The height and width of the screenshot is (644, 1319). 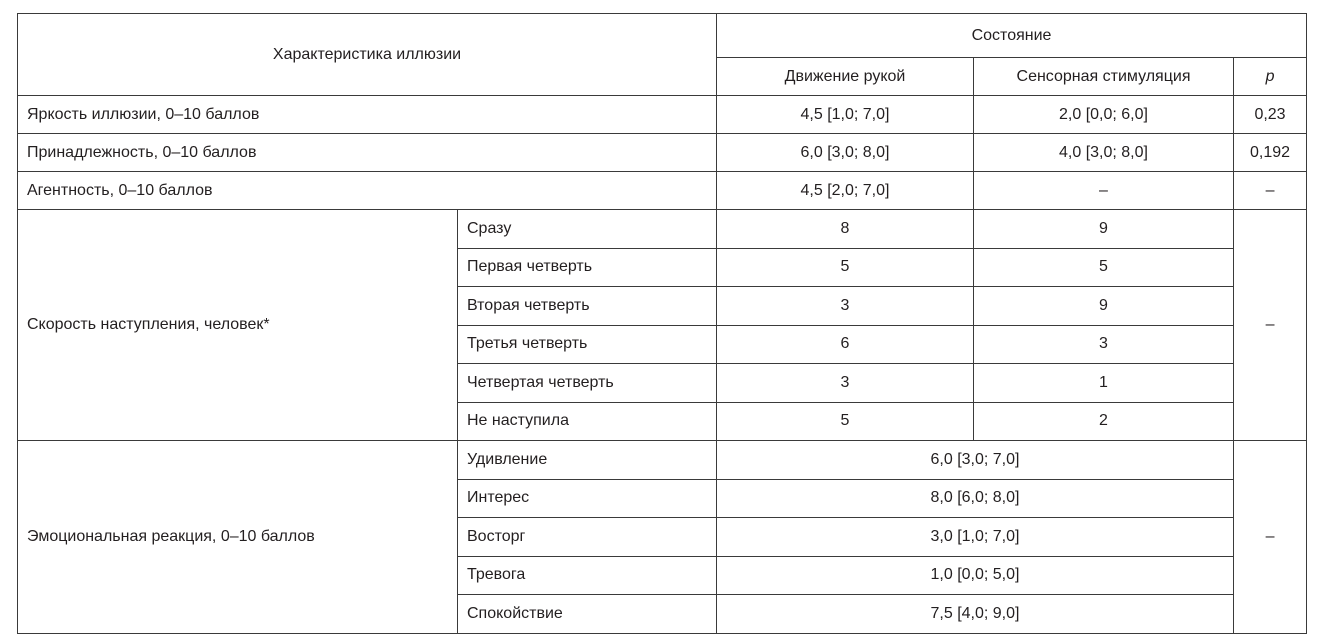 What do you see at coordinates (975, 498) in the screenshot?
I see `emotion-value: 8,0 [6,0; 8,0]` at bounding box center [975, 498].